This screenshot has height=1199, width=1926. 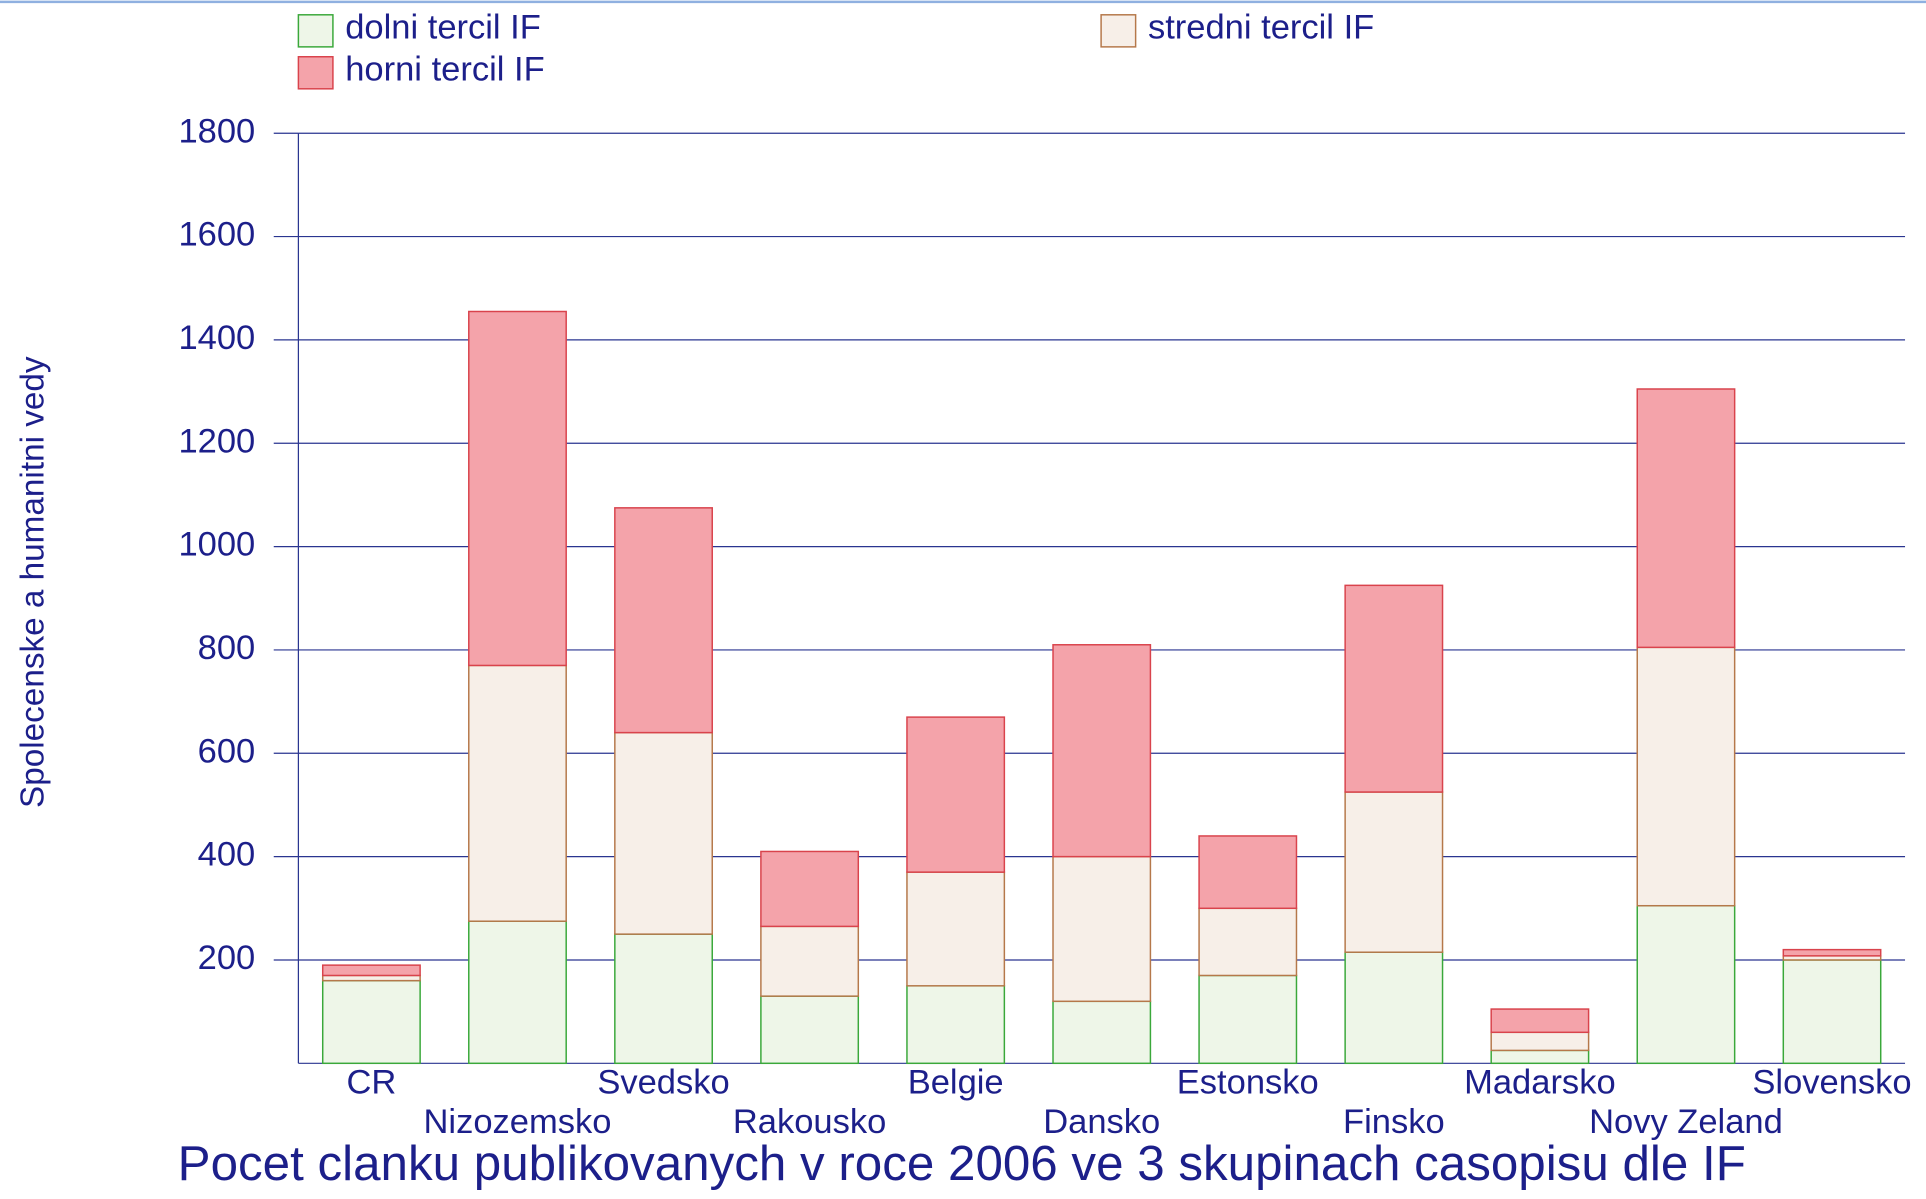 What do you see at coordinates (227, 751) in the screenshot?
I see `y-tick-label: 600` at bounding box center [227, 751].